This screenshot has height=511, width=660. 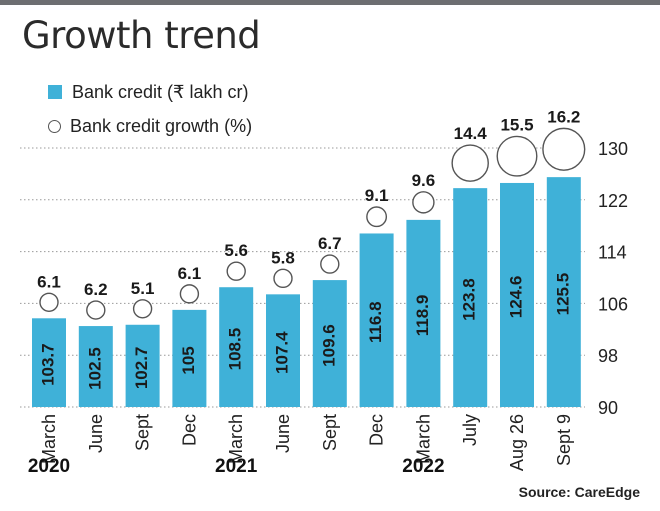 What do you see at coordinates (422, 316) in the screenshot?
I see `bar-value-label: 118.9` at bounding box center [422, 316].